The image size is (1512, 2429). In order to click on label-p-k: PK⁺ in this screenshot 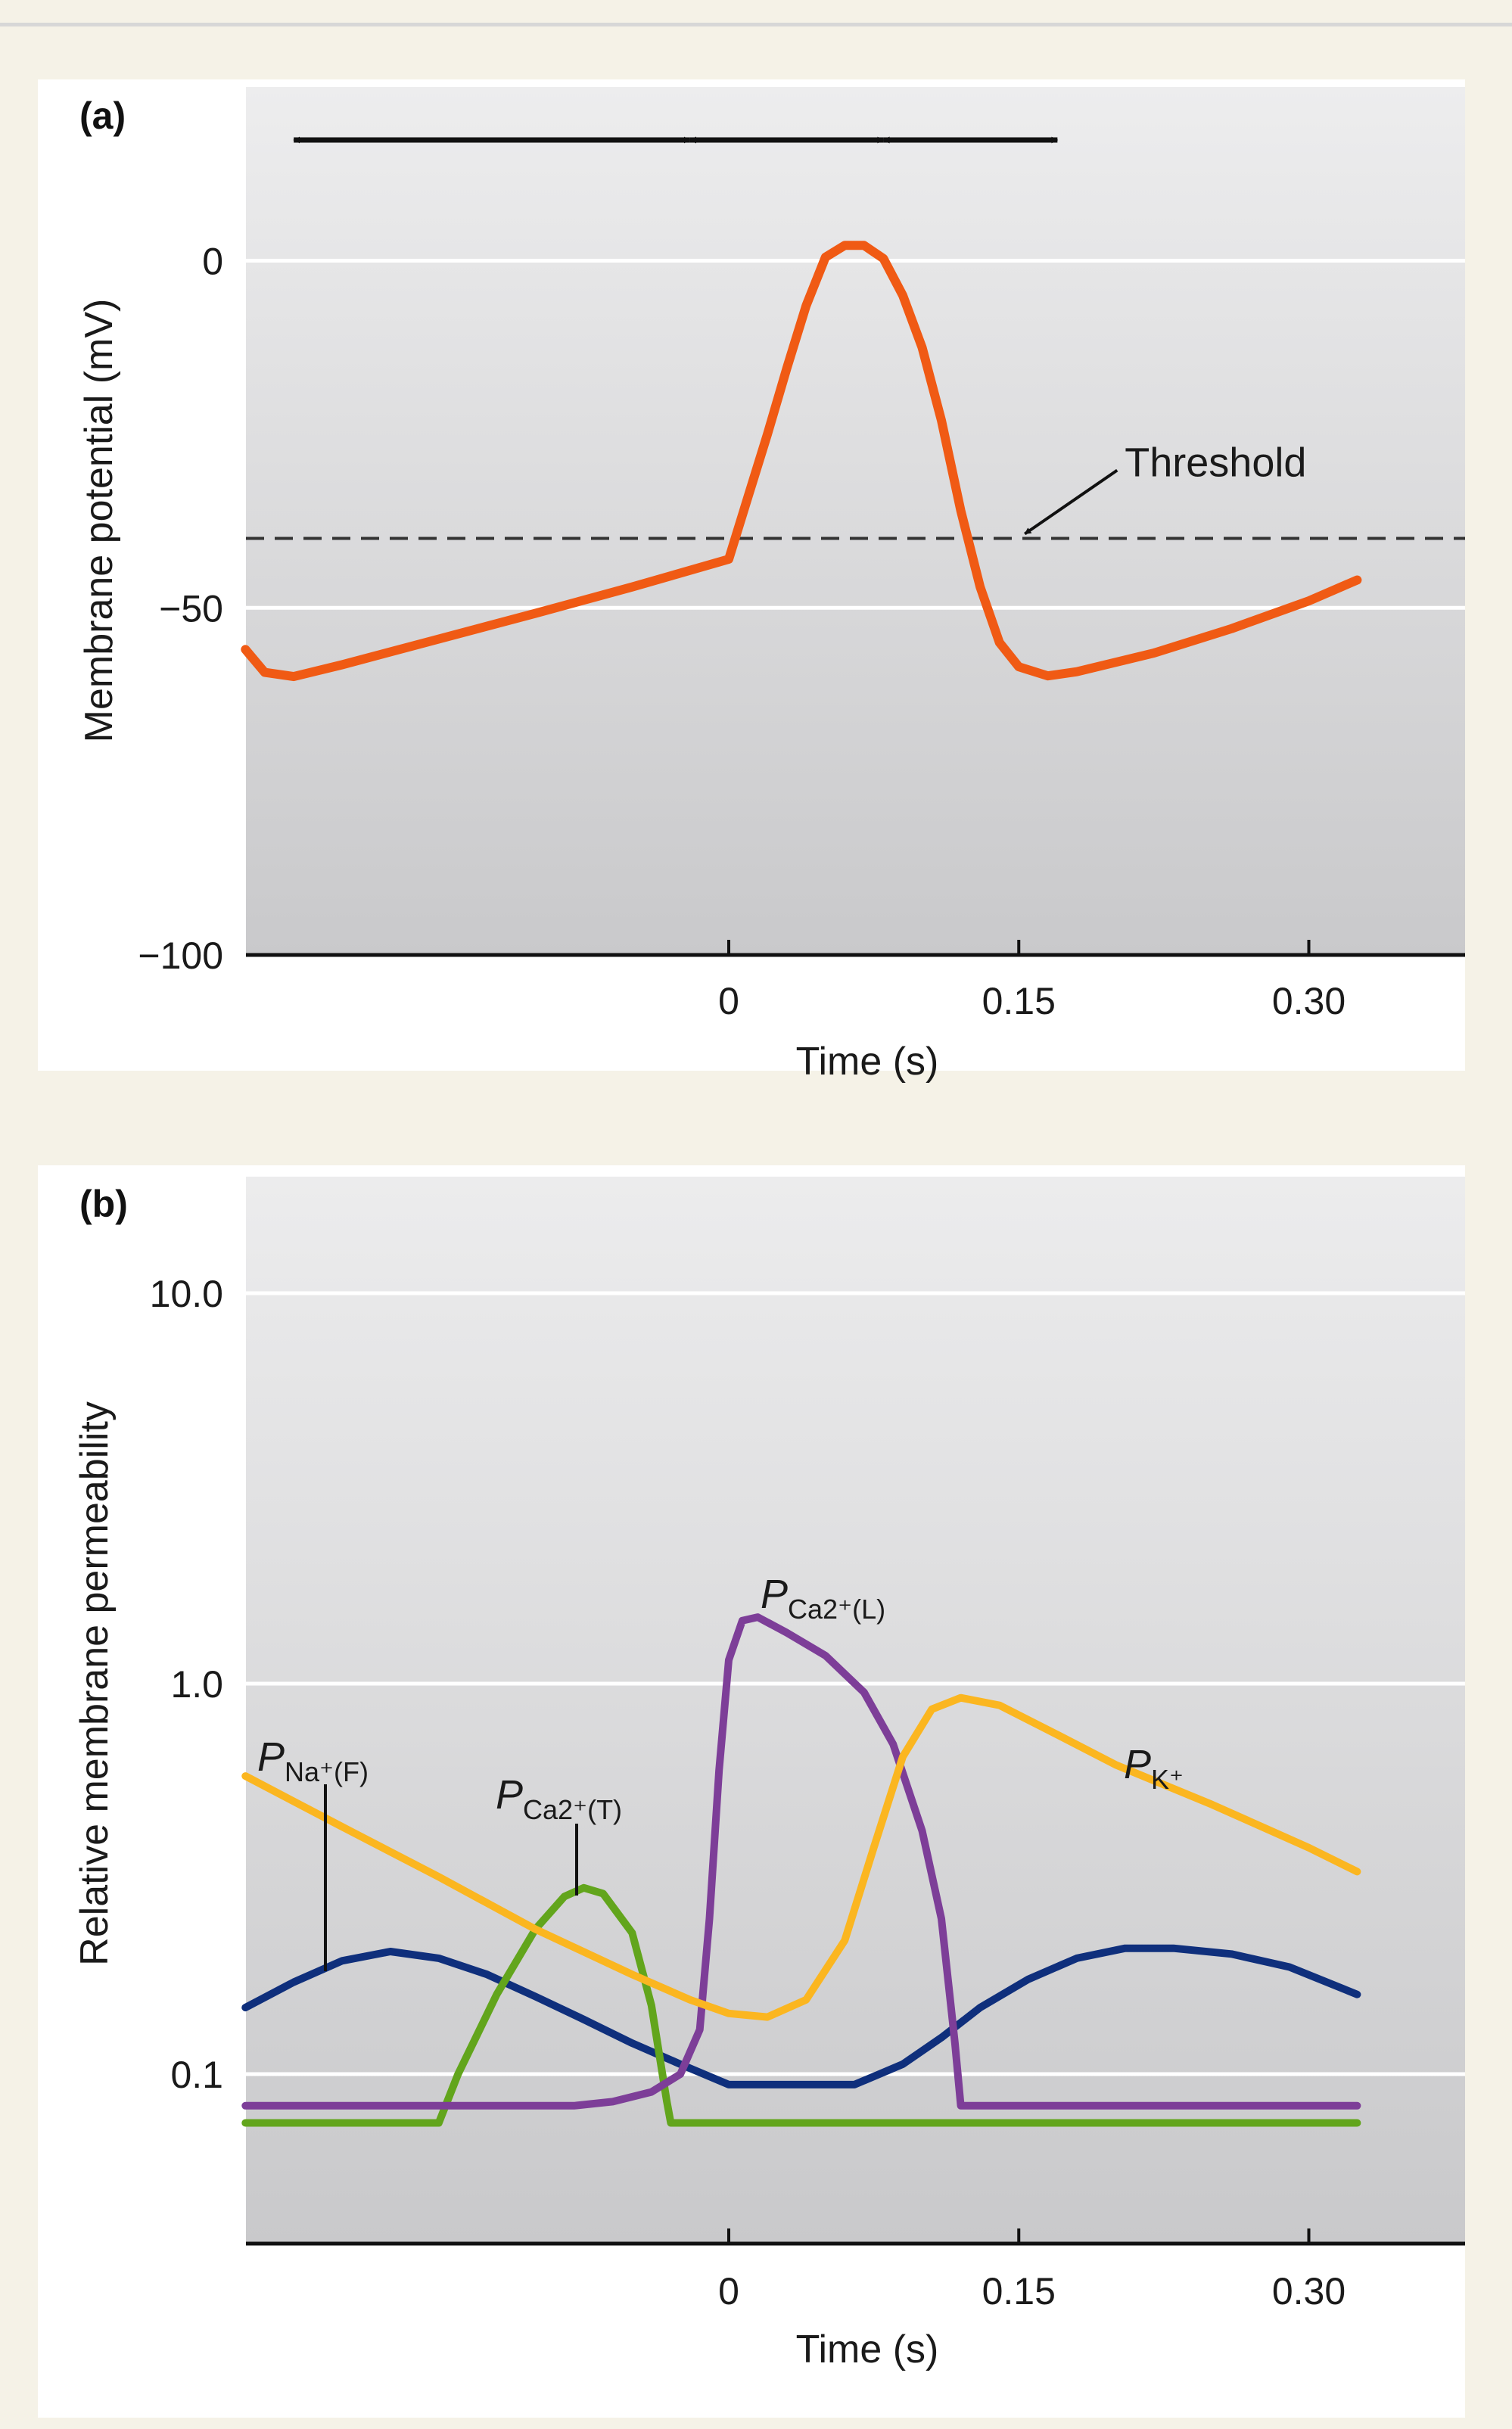, I will do `click(1154, 1768)`.